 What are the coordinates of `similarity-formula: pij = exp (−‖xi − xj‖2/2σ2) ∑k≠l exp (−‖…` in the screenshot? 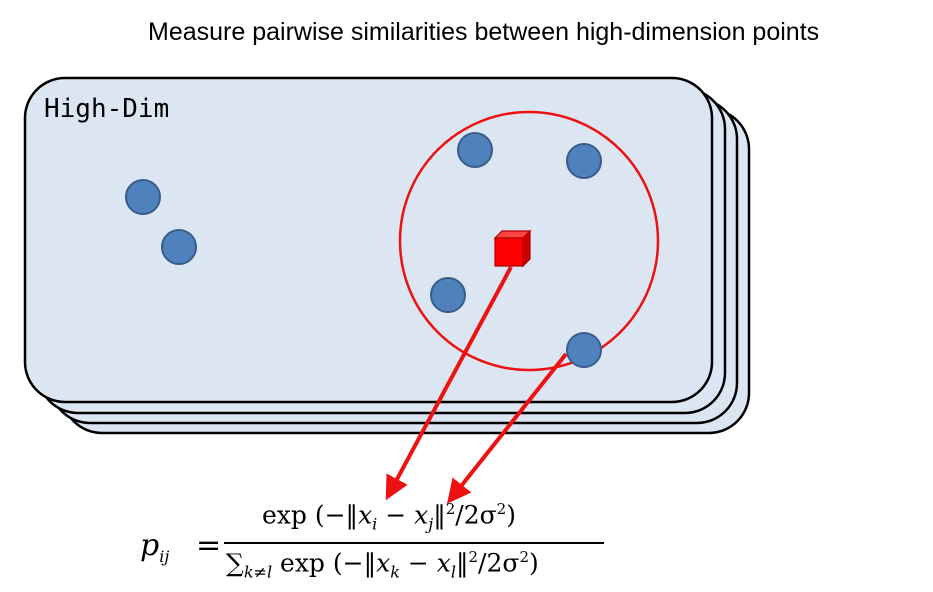 It's located at (375, 543).